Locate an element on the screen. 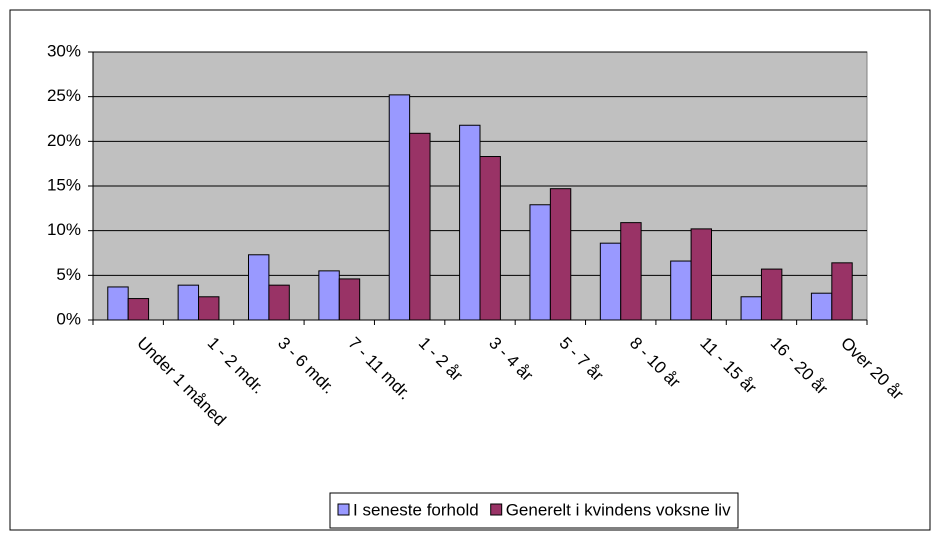 This screenshot has width=939, height=536. y-tick-label: 0% is located at coordinates (68, 318).